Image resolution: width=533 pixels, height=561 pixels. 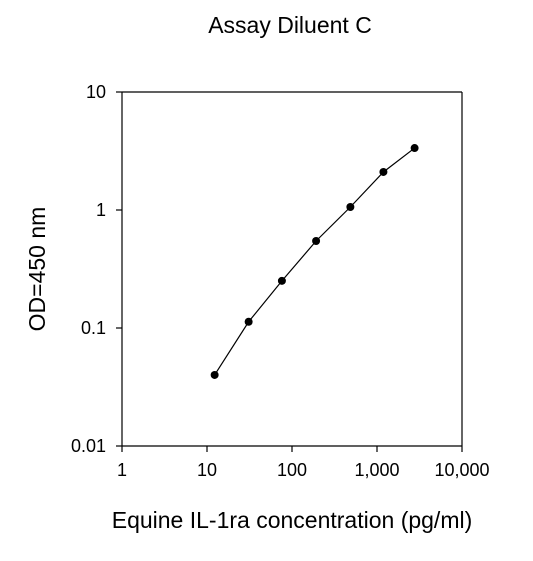 What do you see at coordinates (37, 269) in the screenshot?
I see `y-axis-label: OD=450 nm` at bounding box center [37, 269].